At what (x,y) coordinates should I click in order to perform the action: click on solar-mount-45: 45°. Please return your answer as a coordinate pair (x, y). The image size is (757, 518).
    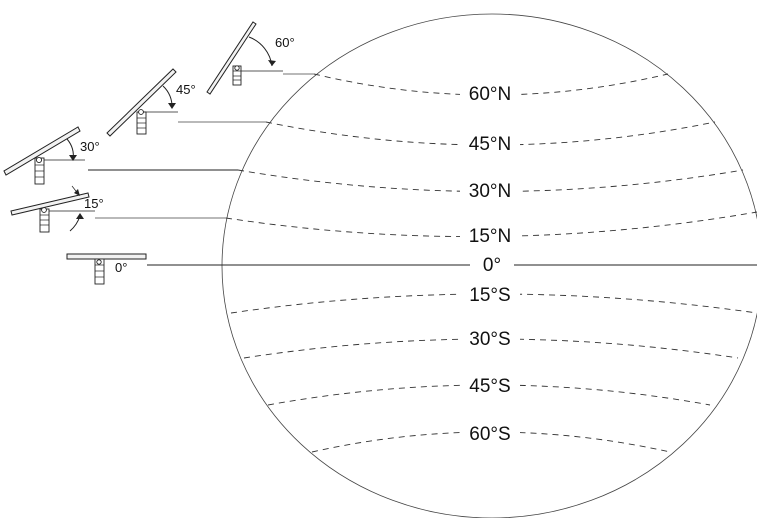
    Looking at the image, I should click on (151, 102).